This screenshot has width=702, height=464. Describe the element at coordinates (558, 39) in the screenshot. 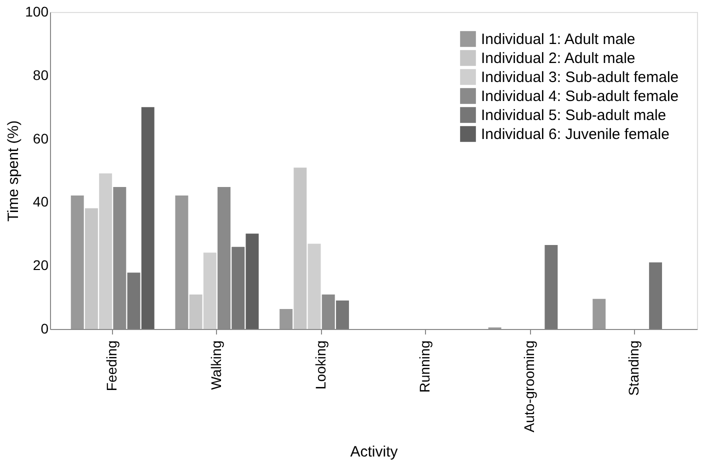

I see `legend-label: Individual 1: Adult male` at that location.